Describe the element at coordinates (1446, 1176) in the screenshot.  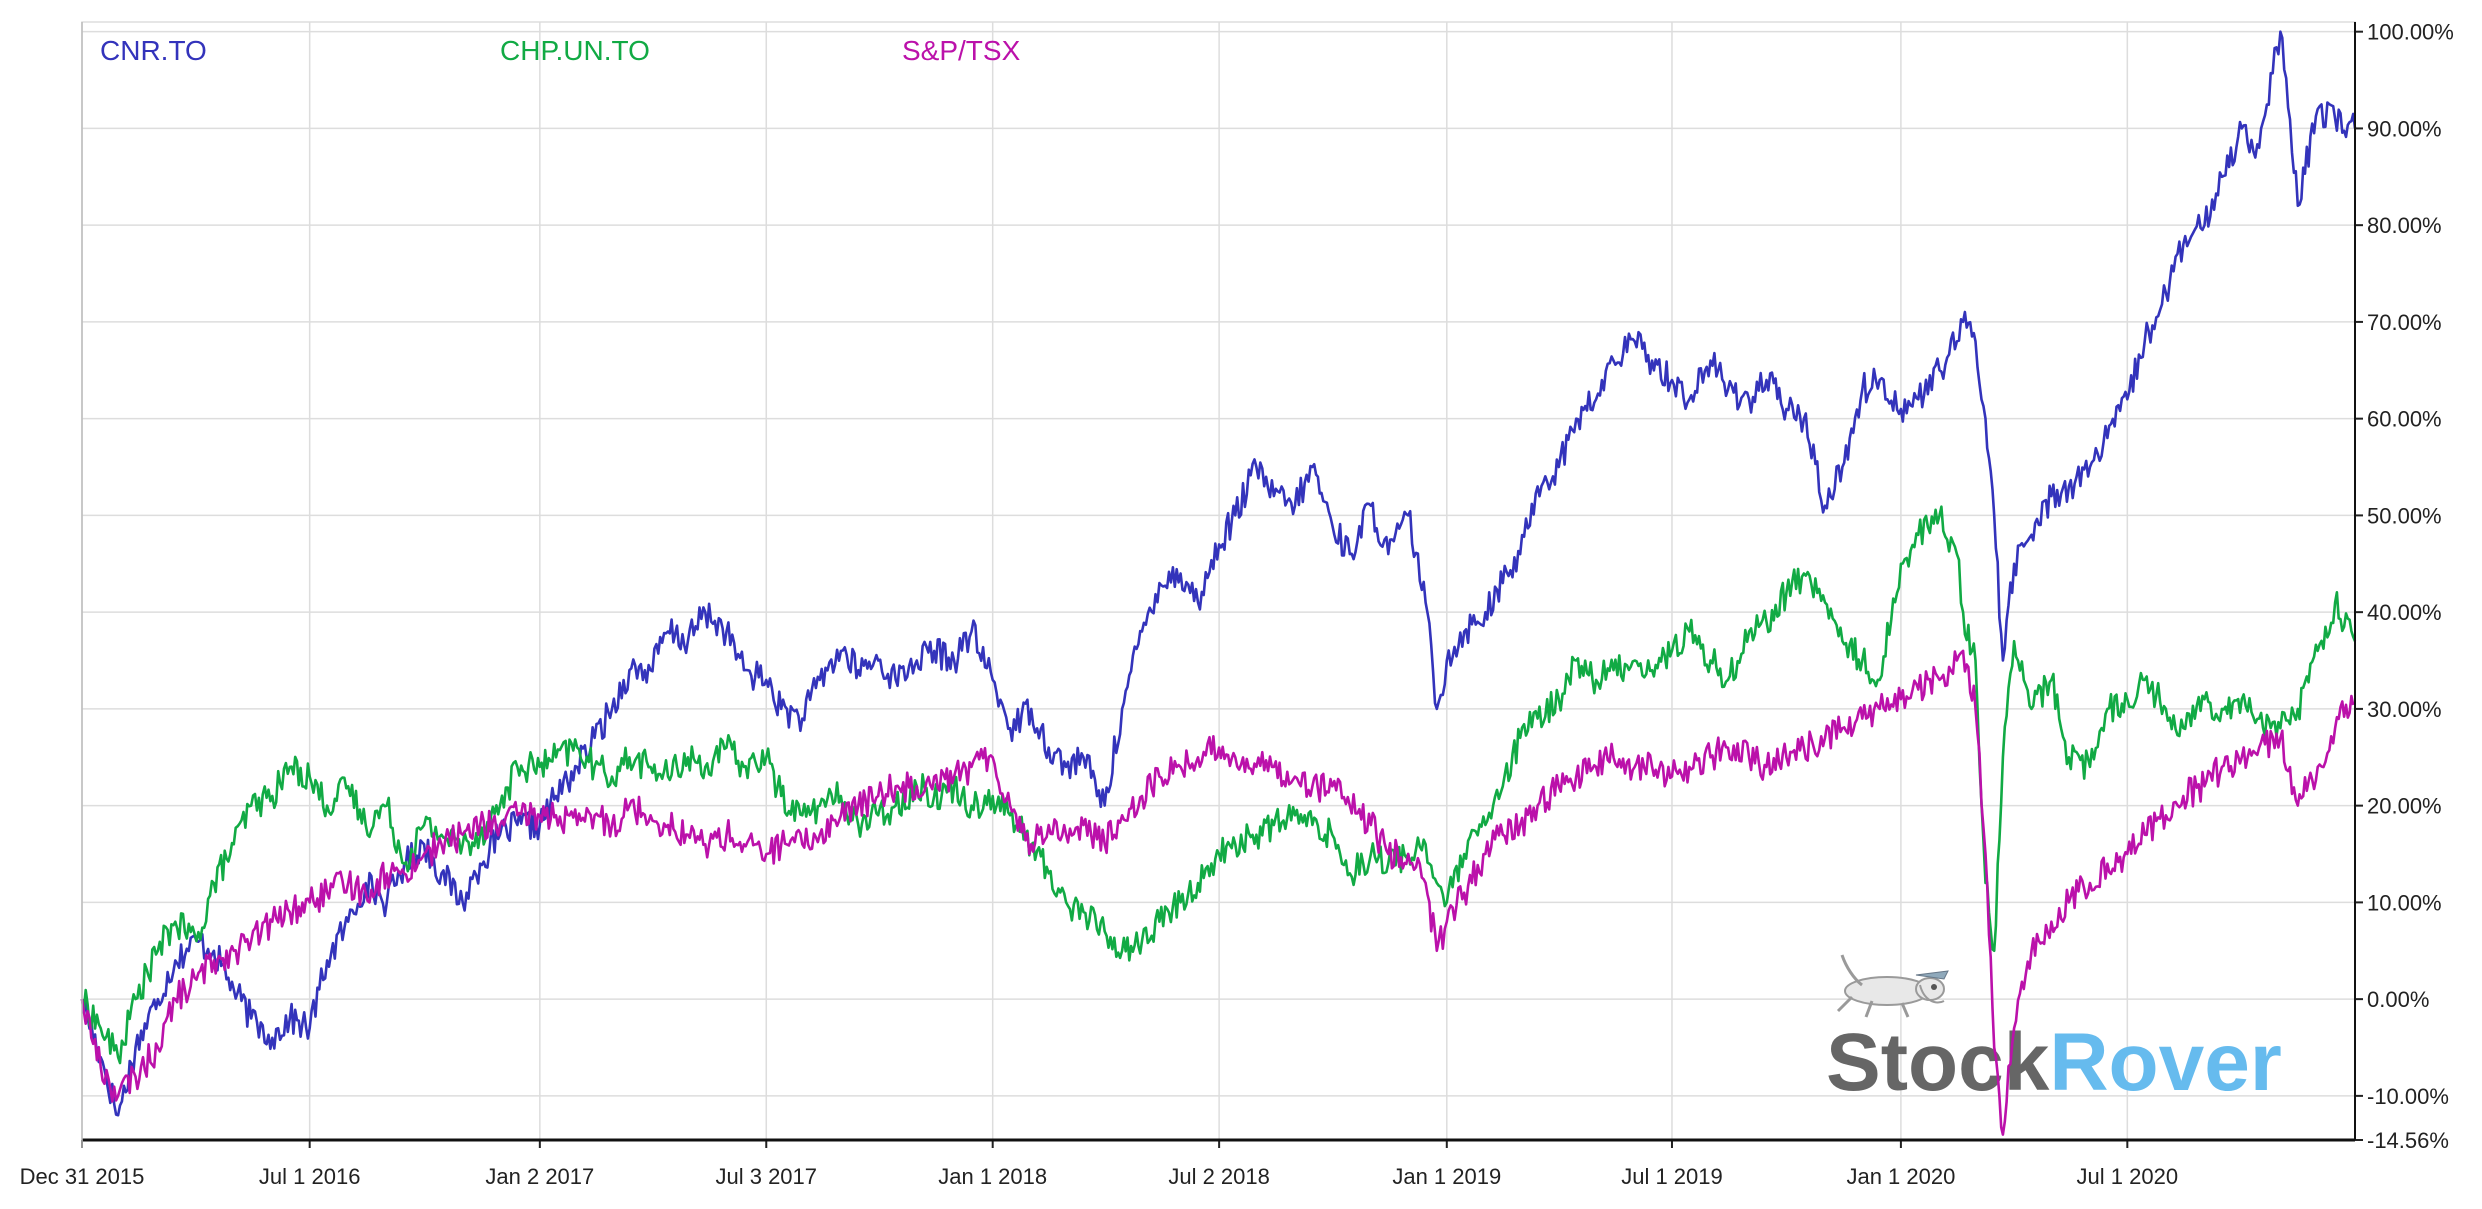
I see `x-tick-label: Jan 1 2019` at that location.